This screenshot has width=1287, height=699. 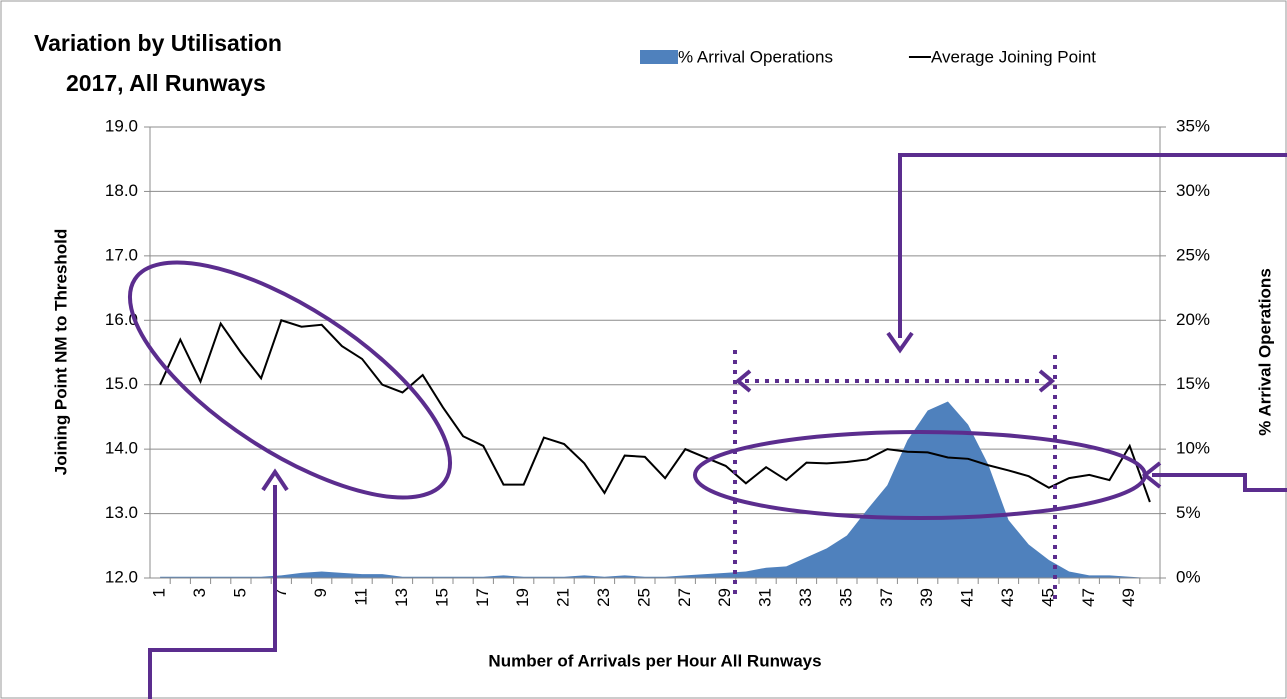 I want to click on y-tick-label: 14.0, so click(x=121, y=448).